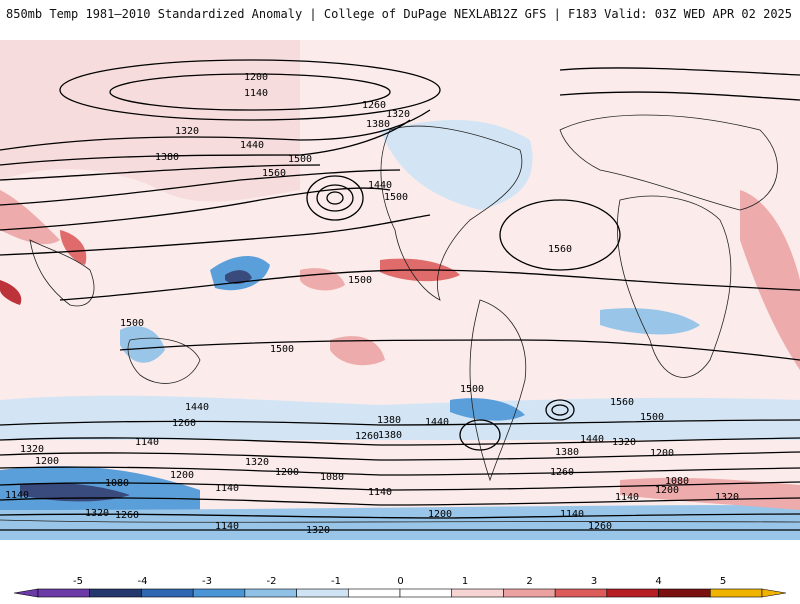  What do you see at coordinates (26, 593) in the screenshot?
I see `colorbar-arrow-left` at bounding box center [26, 593].